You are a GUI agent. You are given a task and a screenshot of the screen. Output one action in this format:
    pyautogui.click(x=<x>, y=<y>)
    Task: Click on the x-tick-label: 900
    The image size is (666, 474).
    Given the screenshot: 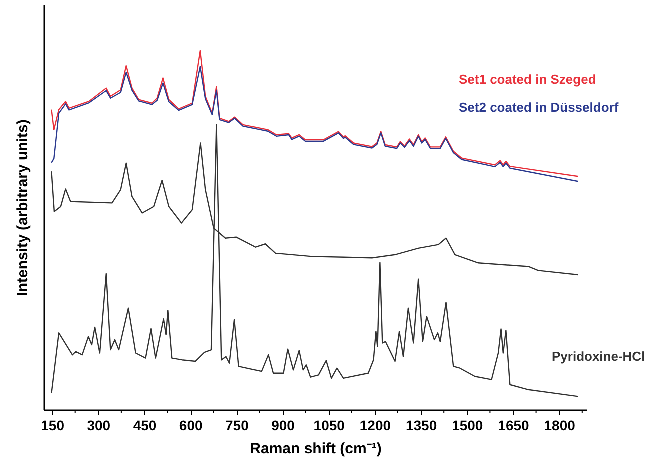 What is the action you would take?
    pyautogui.click(x=284, y=426)
    